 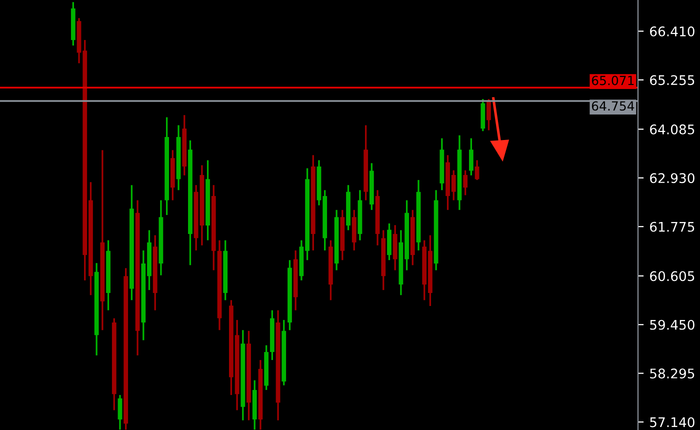 I want to click on y-tick-label: 61.775, so click(x=672, y=227).